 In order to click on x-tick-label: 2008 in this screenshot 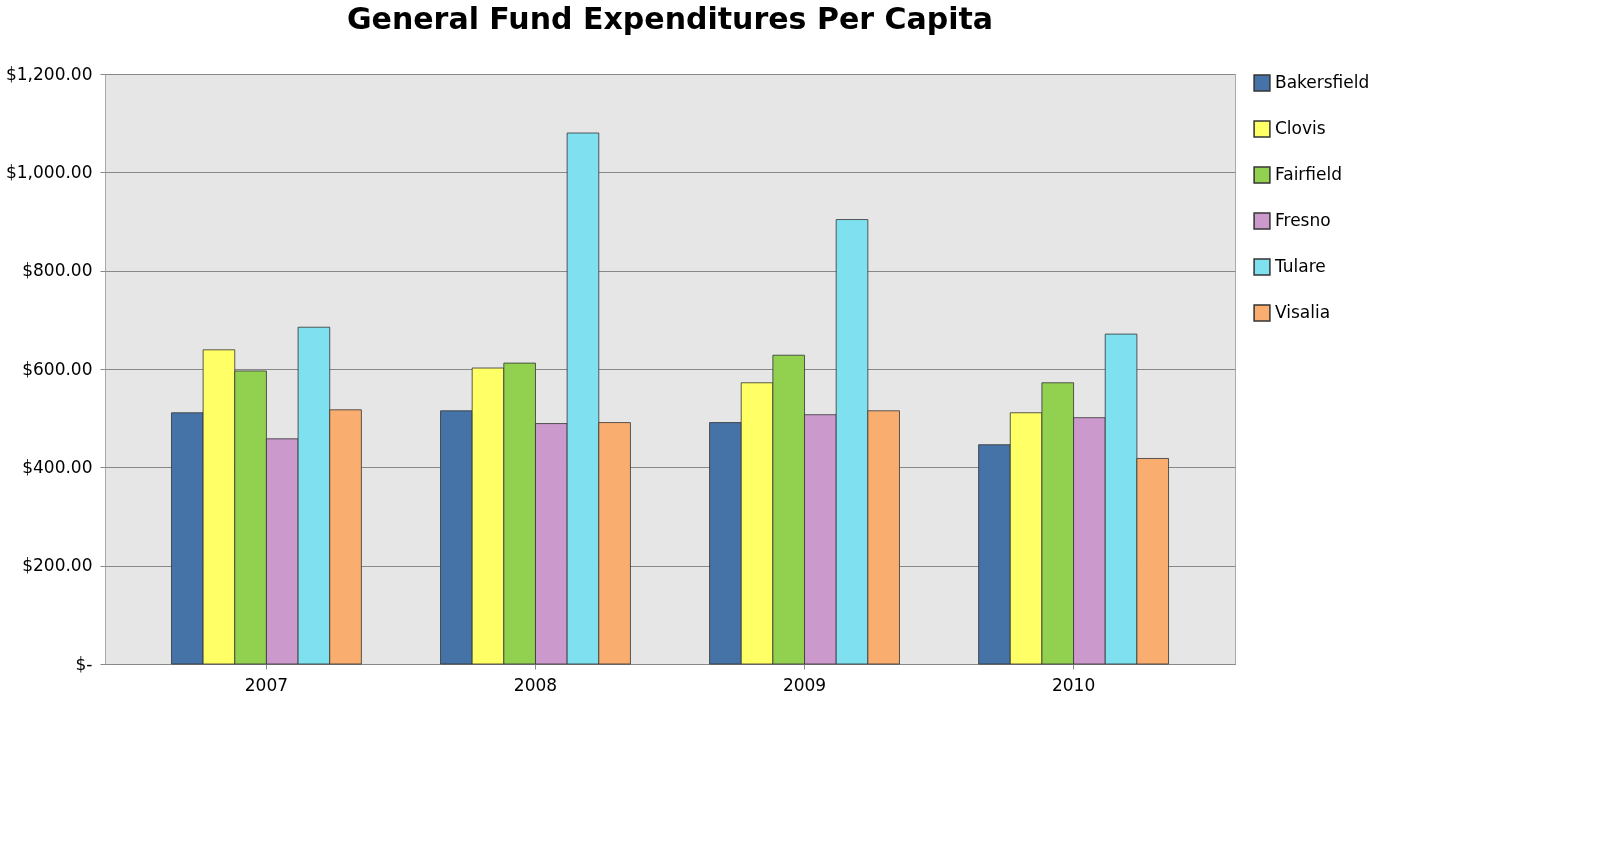, I will do `click(535, 684)`.